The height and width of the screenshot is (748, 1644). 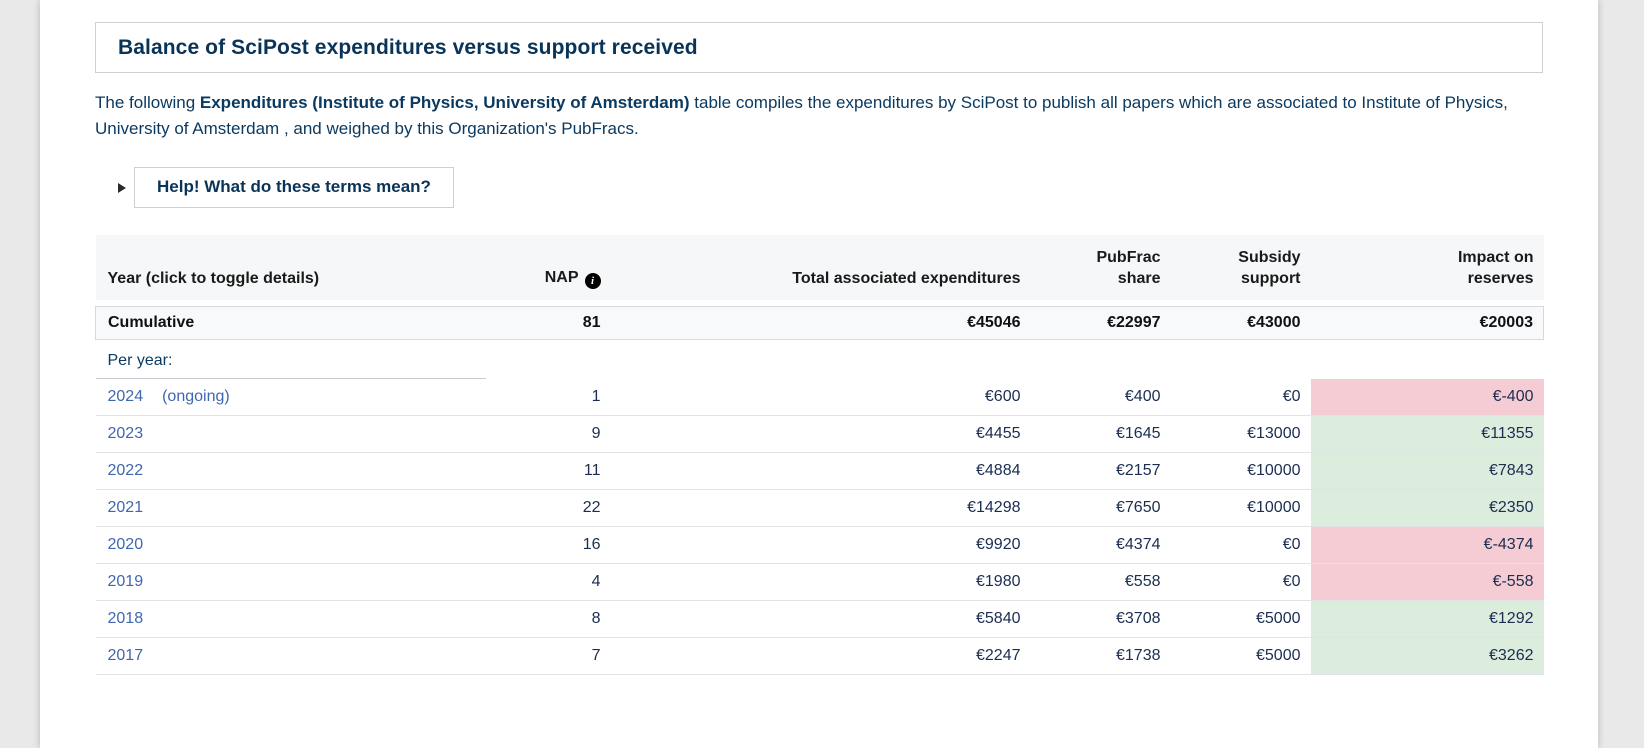 What do you see at coordinates (1100, 656) in the screenshot?
I see `pubfrac-value: €1738` at bounding box center [1100, 656].